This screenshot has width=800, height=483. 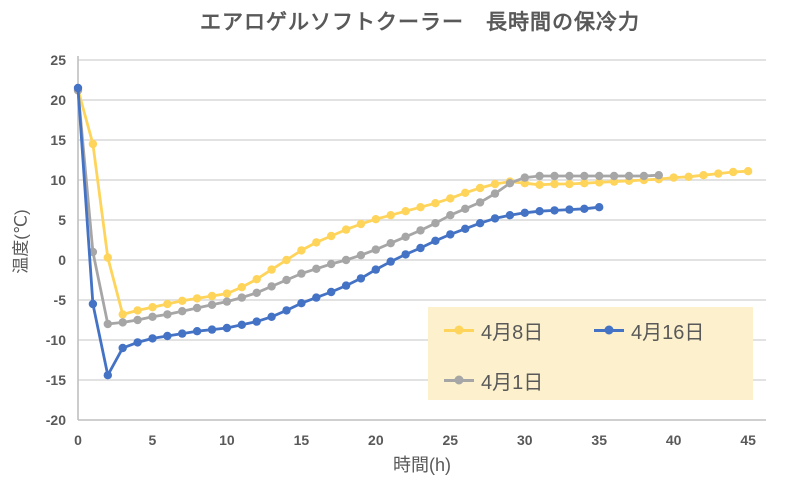 What do you see at coordinates (62, 260) in the screenshot?
I see `y-tick-label: 0` at bounding box center [62, 260].